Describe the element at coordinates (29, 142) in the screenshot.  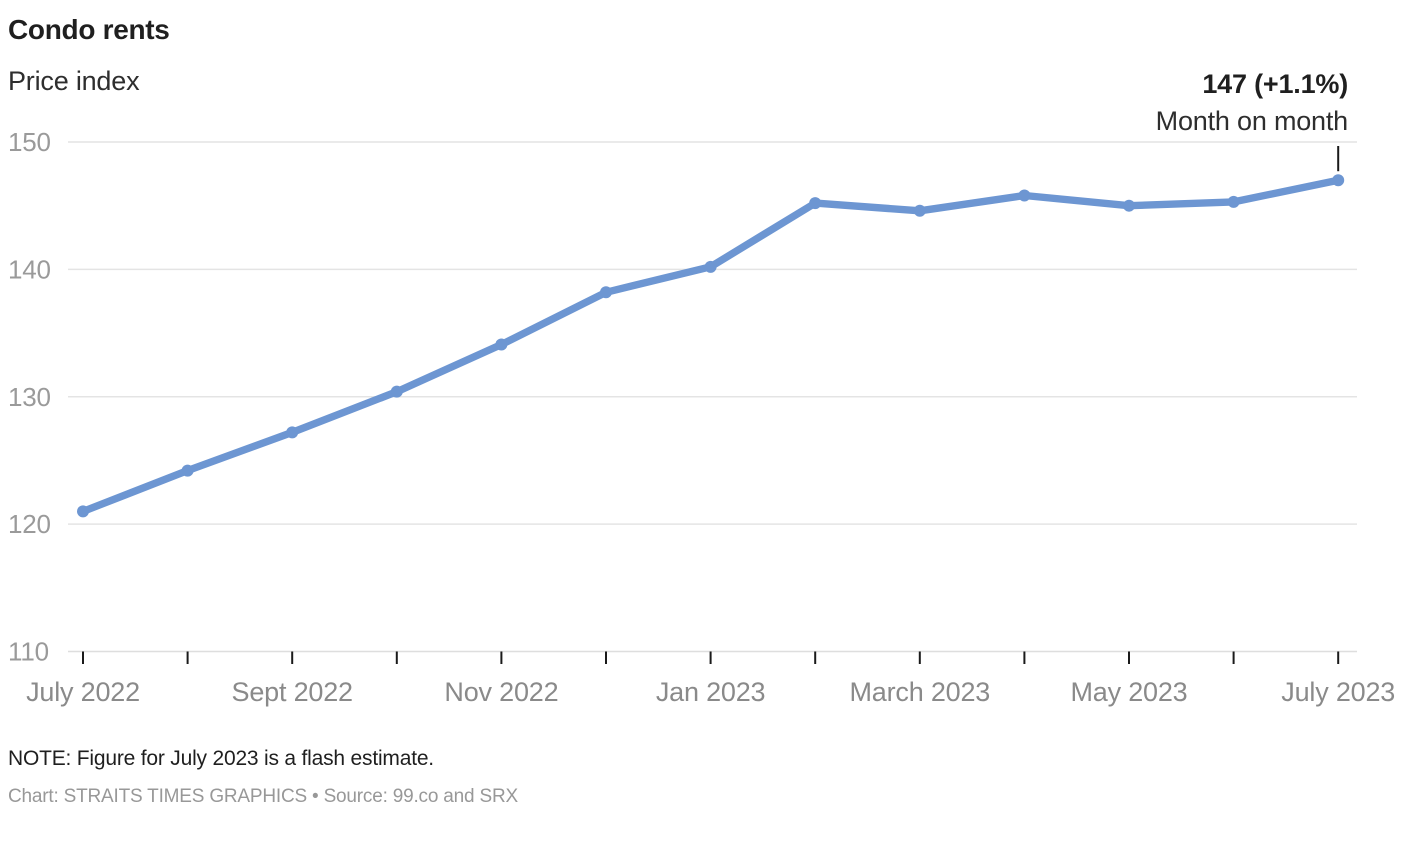
I see `y-axis-tick-label: 150` at that location.